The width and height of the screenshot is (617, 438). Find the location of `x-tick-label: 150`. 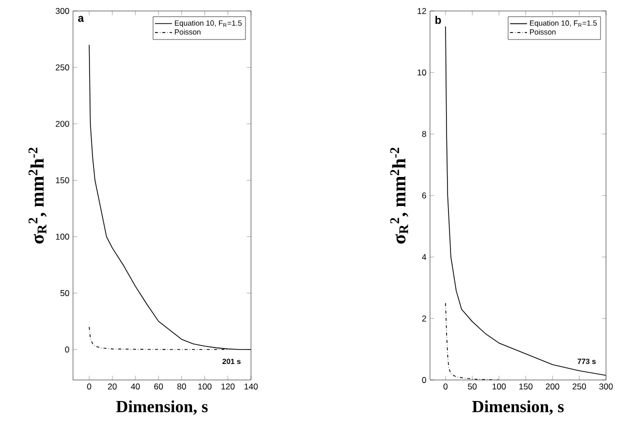

x-tick-label: 150 is located at coordinates (525, 387).